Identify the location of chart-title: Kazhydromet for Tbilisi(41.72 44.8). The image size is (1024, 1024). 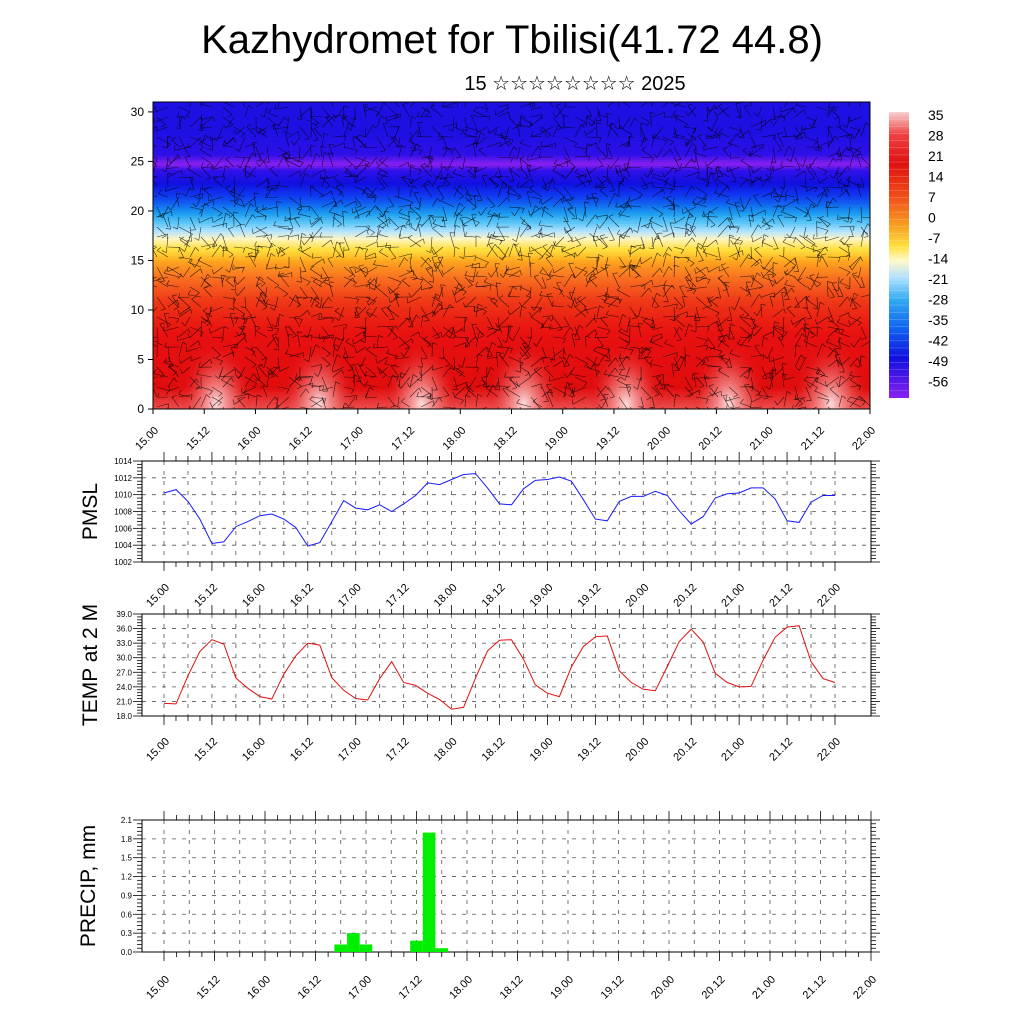
(512, 40).